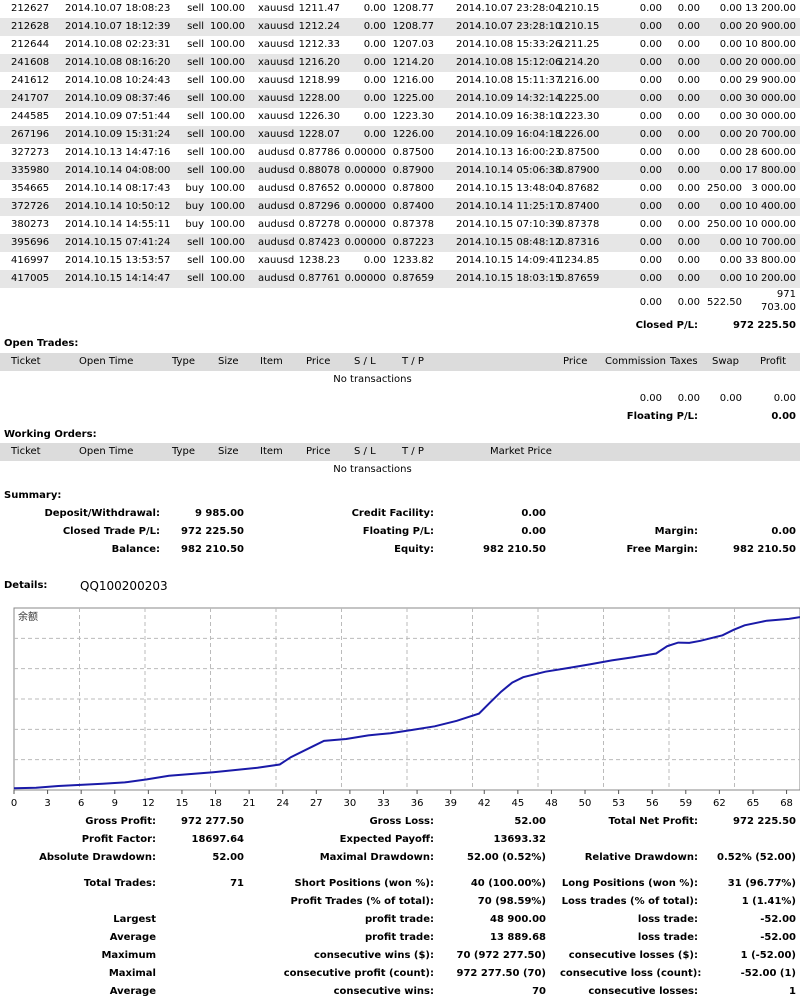 Image resolution: width=800 pixels, height=1001 pixels. I want to click on total-trades-label: Total Trades:, so click(119, 883).